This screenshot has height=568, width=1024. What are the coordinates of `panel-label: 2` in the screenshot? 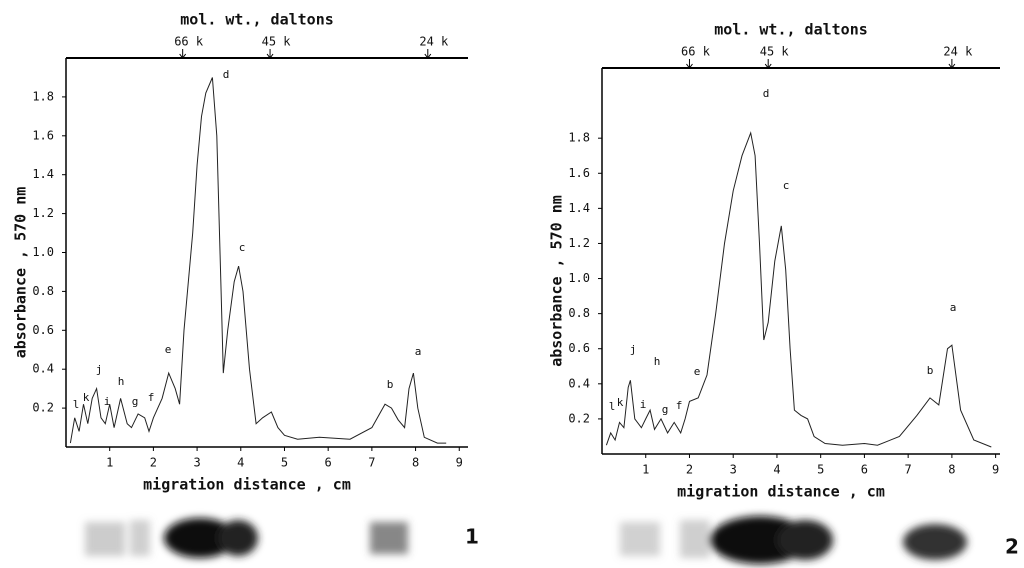 It's located at (1012, 547).